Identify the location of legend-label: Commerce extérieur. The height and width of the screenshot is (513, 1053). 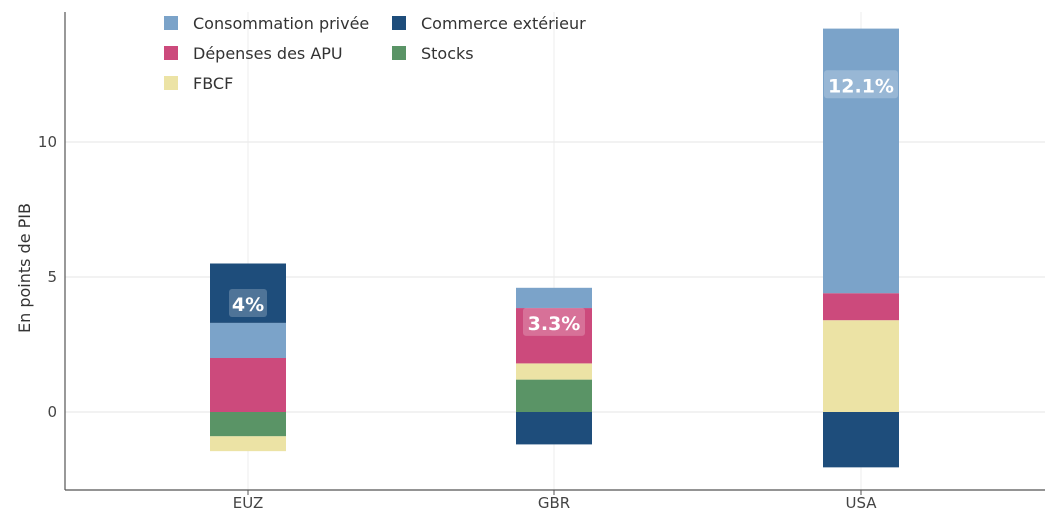
(503, 23).